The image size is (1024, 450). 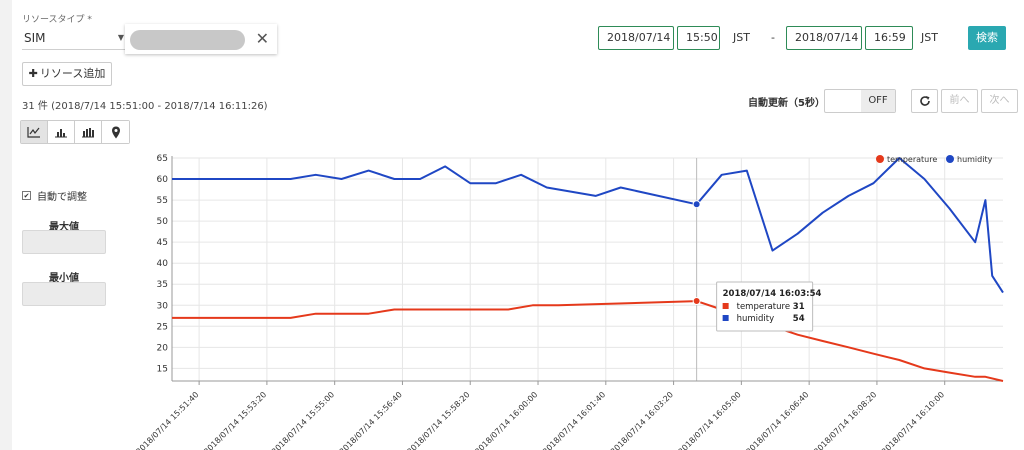 I want to click on humidity-legend-marker, so click(x=950, y=159).